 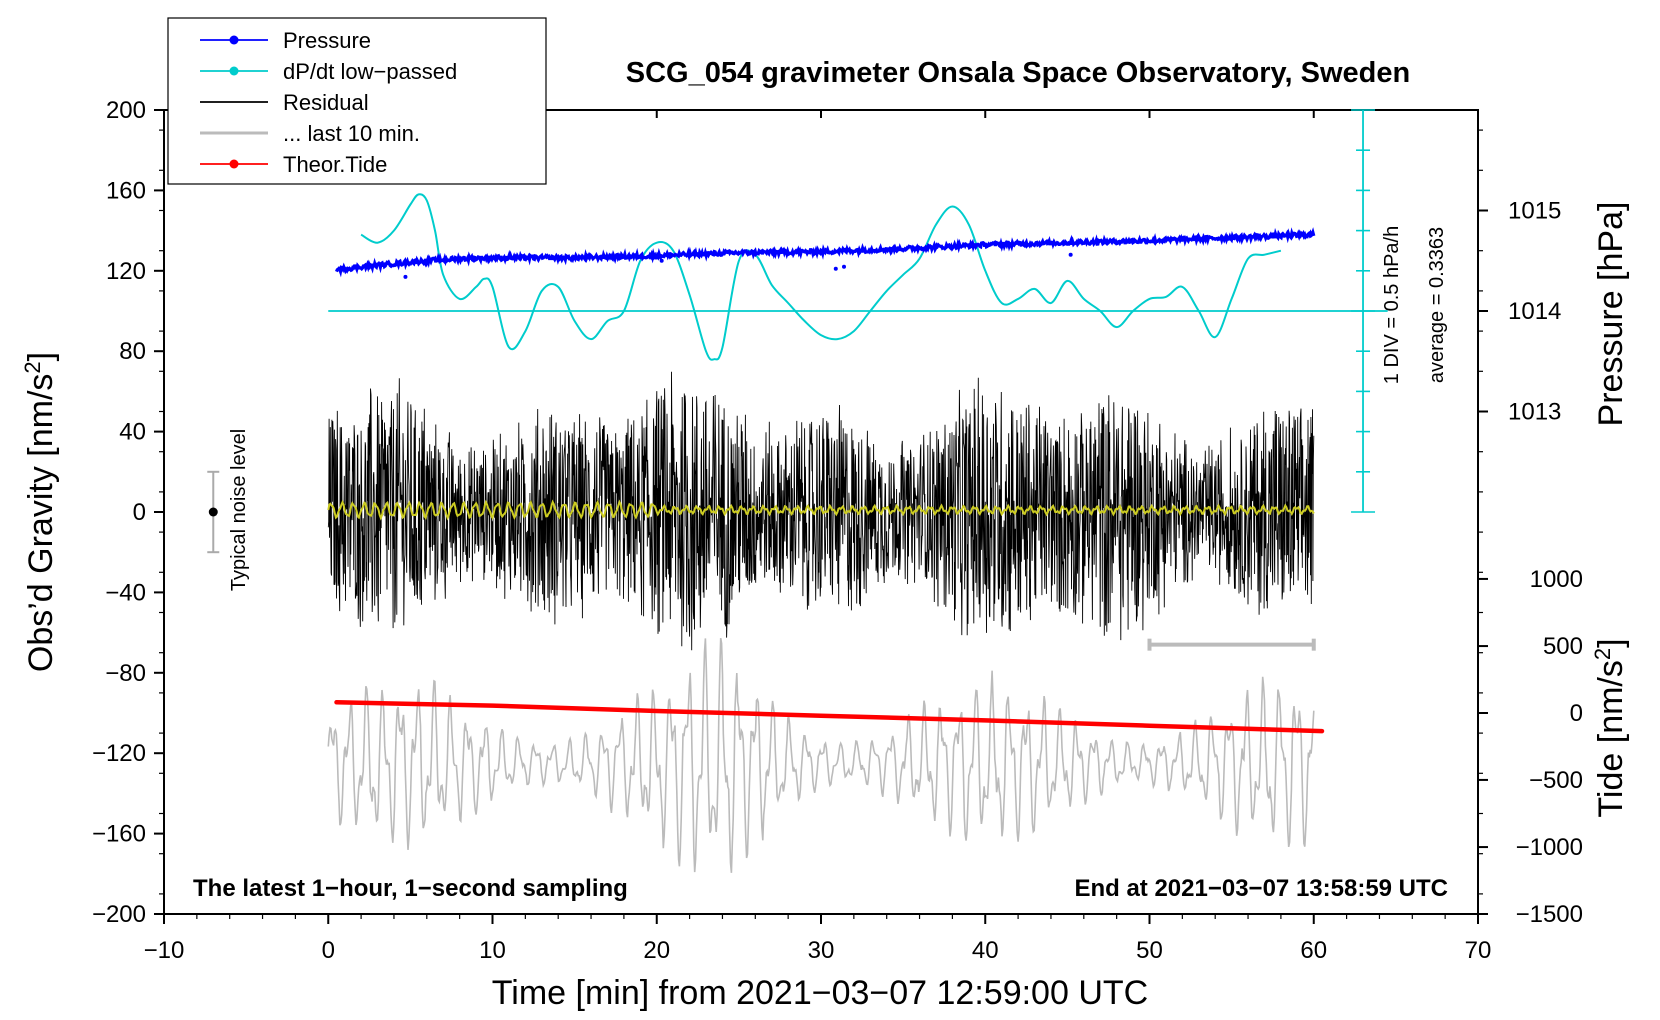 I want to click on y-tick-label: −80, so click(x=125, y=673).